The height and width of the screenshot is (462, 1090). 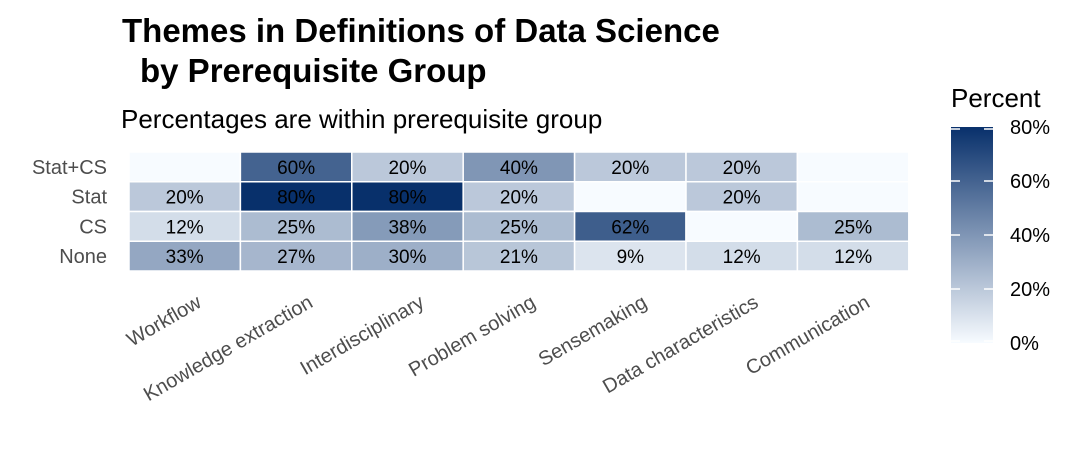 What do you see at coordinates (519, 168) in the screenshot?
I see `cell-value-label: 40%` at bounding box center [519, 168].